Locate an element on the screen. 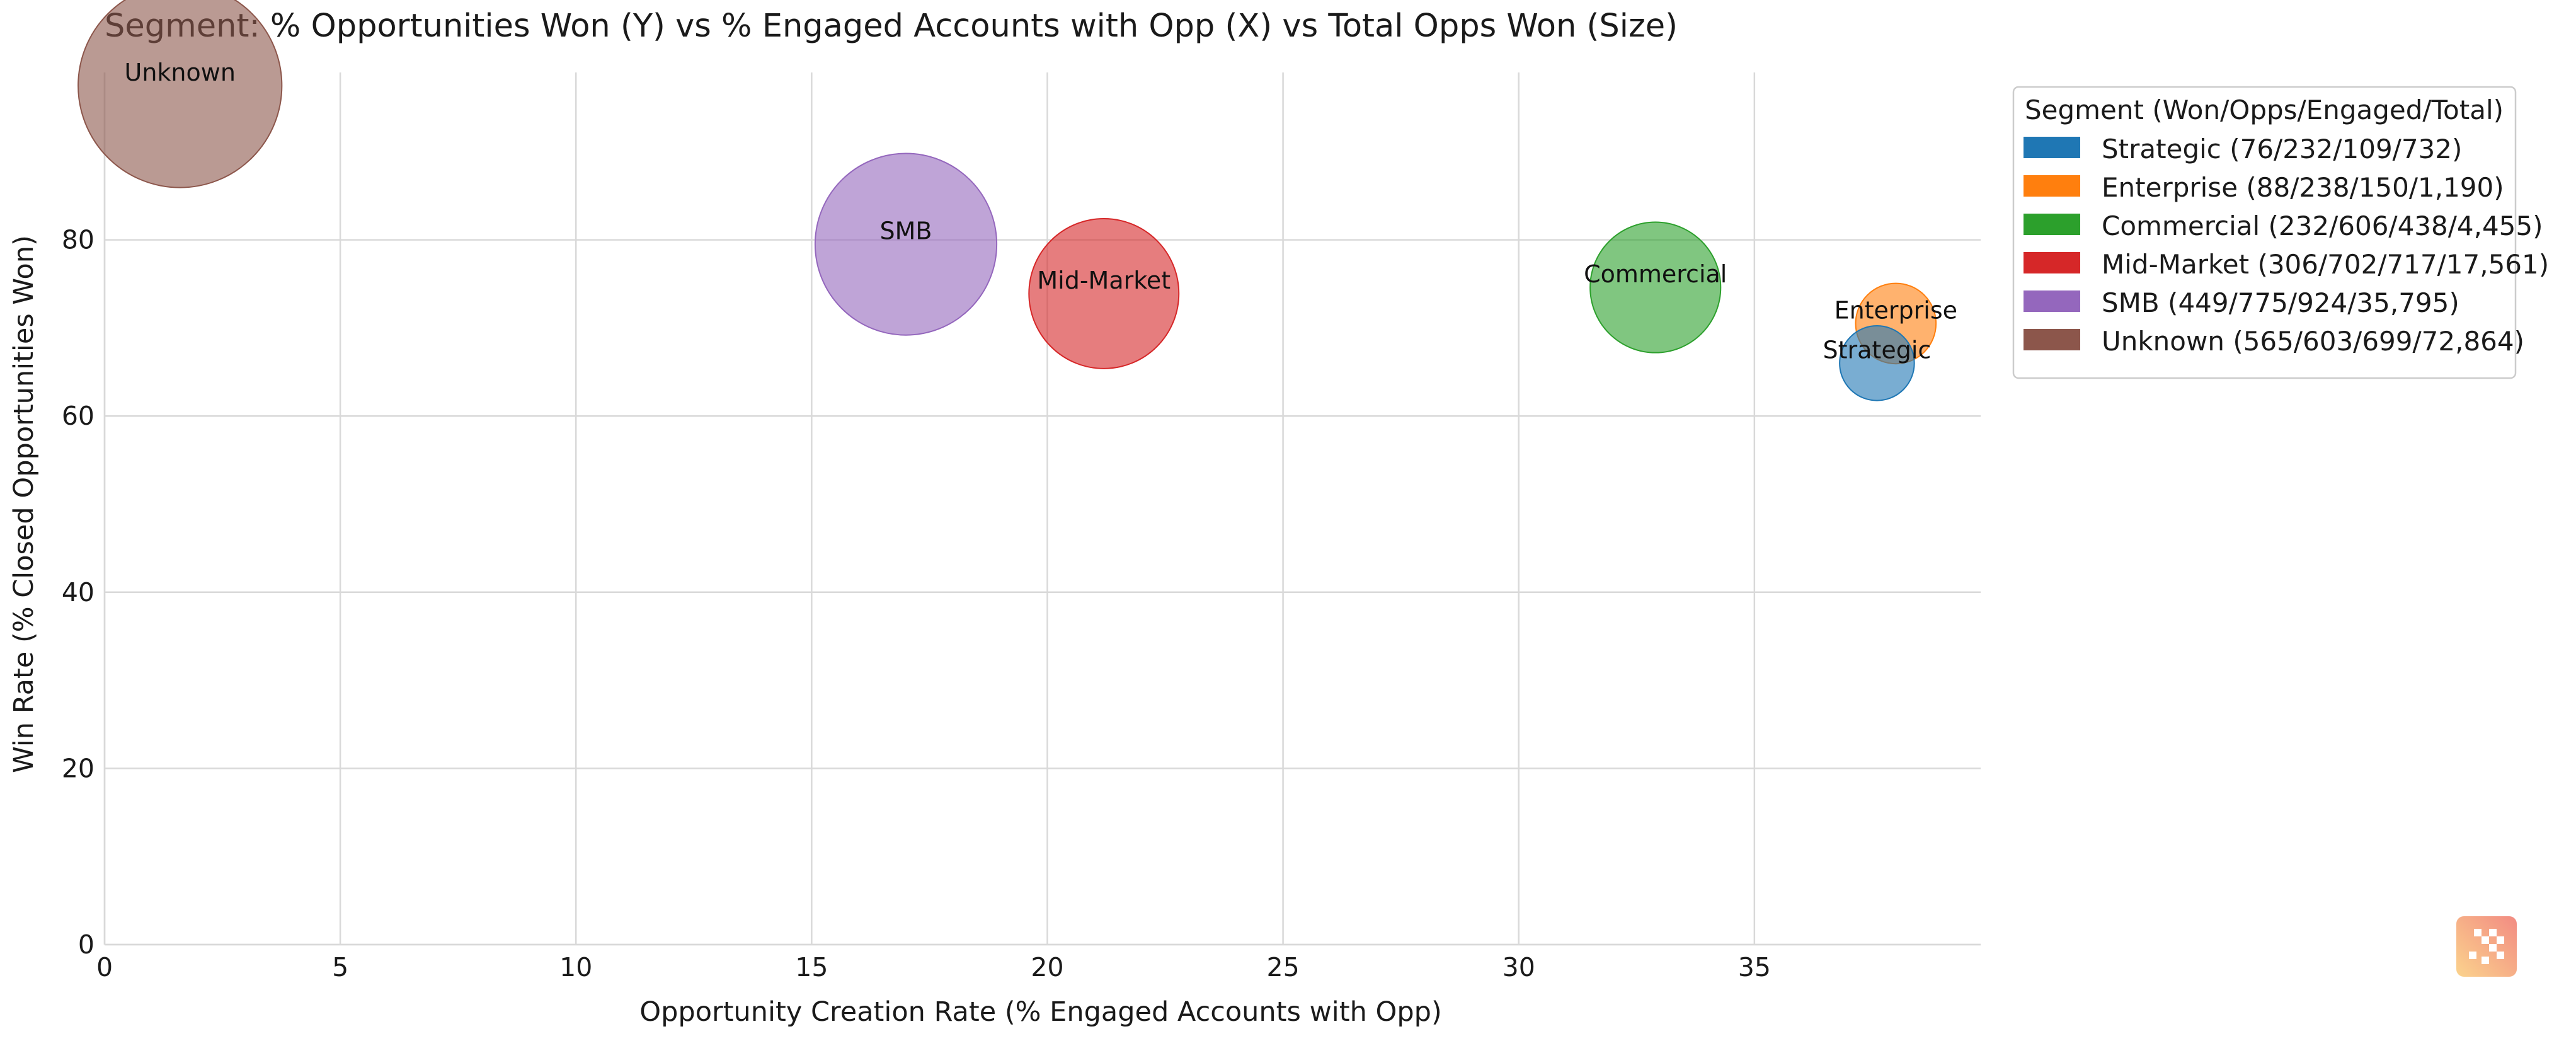 The width and height of the screenshot is (2576, 1041). bubble-commercial is located at coordinates (1656, 287).